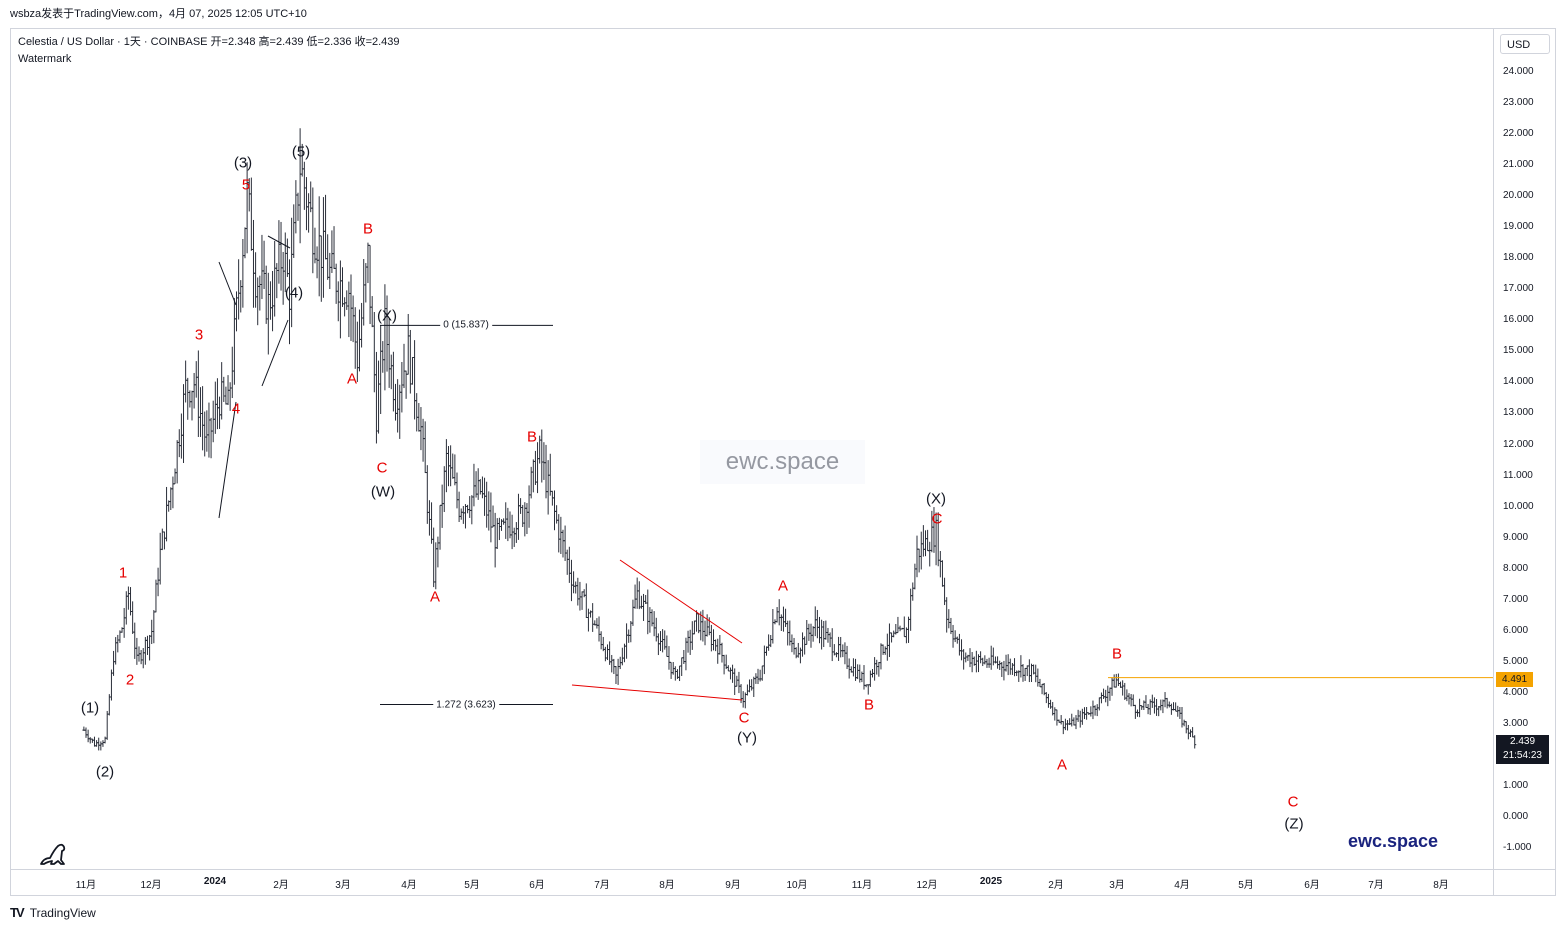 The image size is (1565, 931). What do you see at coordinates (1518, 165) in the screenshot?
I see `price-tick-label: 21.000` at bounding box center [1518, 165].